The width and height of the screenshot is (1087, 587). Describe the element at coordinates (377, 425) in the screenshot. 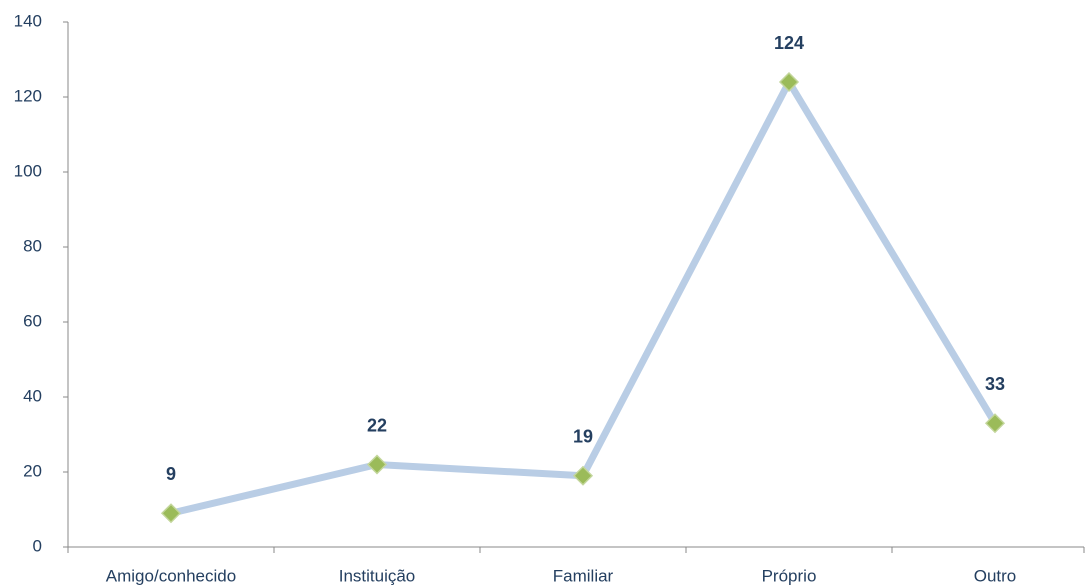

I see `data-label: 22` at that location.